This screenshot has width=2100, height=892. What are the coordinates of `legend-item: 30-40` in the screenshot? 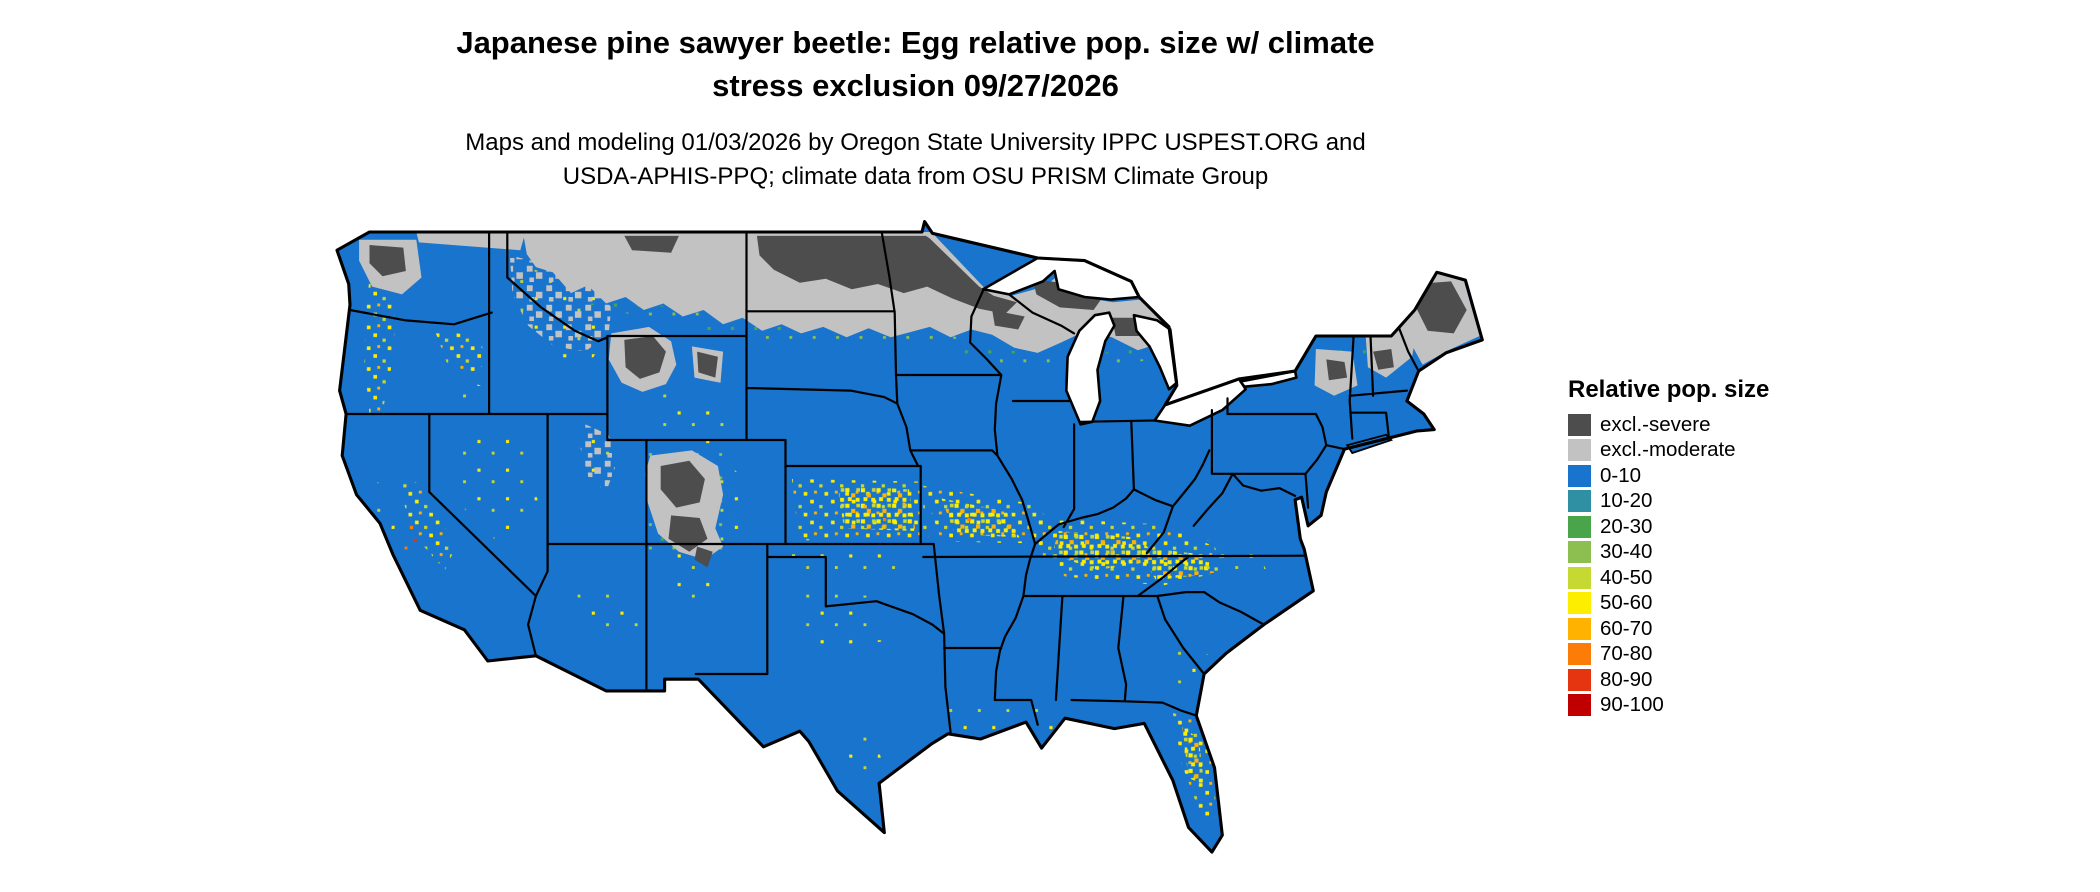 It's located at (1708, 553).